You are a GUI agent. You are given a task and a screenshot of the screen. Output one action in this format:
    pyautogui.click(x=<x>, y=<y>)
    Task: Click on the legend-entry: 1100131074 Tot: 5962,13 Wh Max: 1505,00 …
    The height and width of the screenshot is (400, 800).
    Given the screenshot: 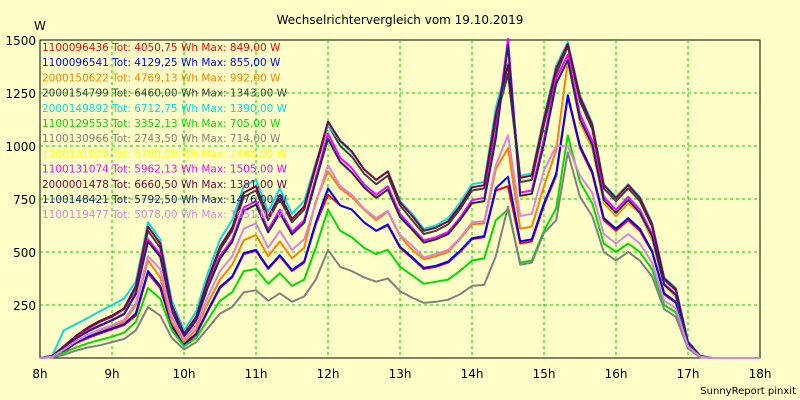 What is the action you would take?
    pyautogui.click(x=165, y=170)
    